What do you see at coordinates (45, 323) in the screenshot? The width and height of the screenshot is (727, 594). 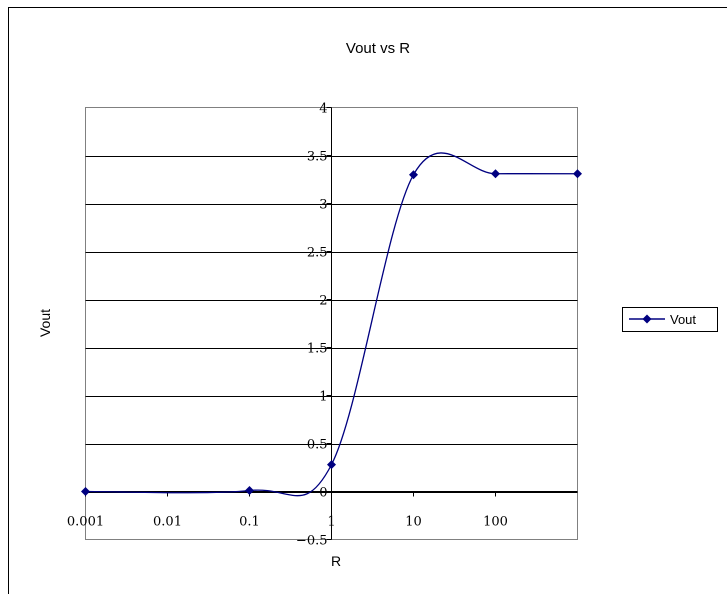 I see `y-axis-label: Vout` at bounding box center [45, 323].